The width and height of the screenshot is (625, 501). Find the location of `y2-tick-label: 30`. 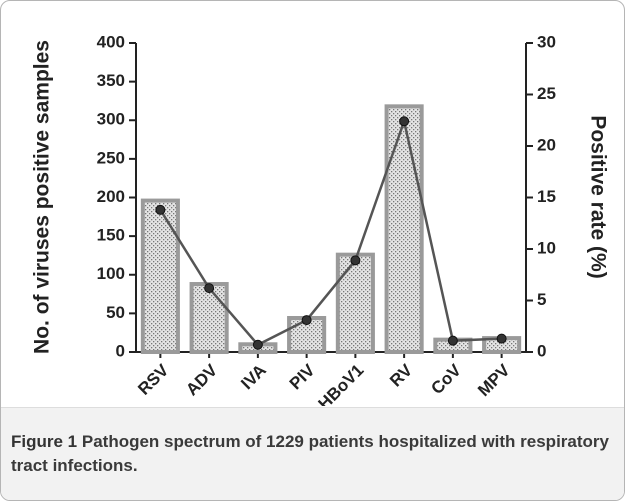

y2-tick-label: 30 is located at coordinates (546, 41).